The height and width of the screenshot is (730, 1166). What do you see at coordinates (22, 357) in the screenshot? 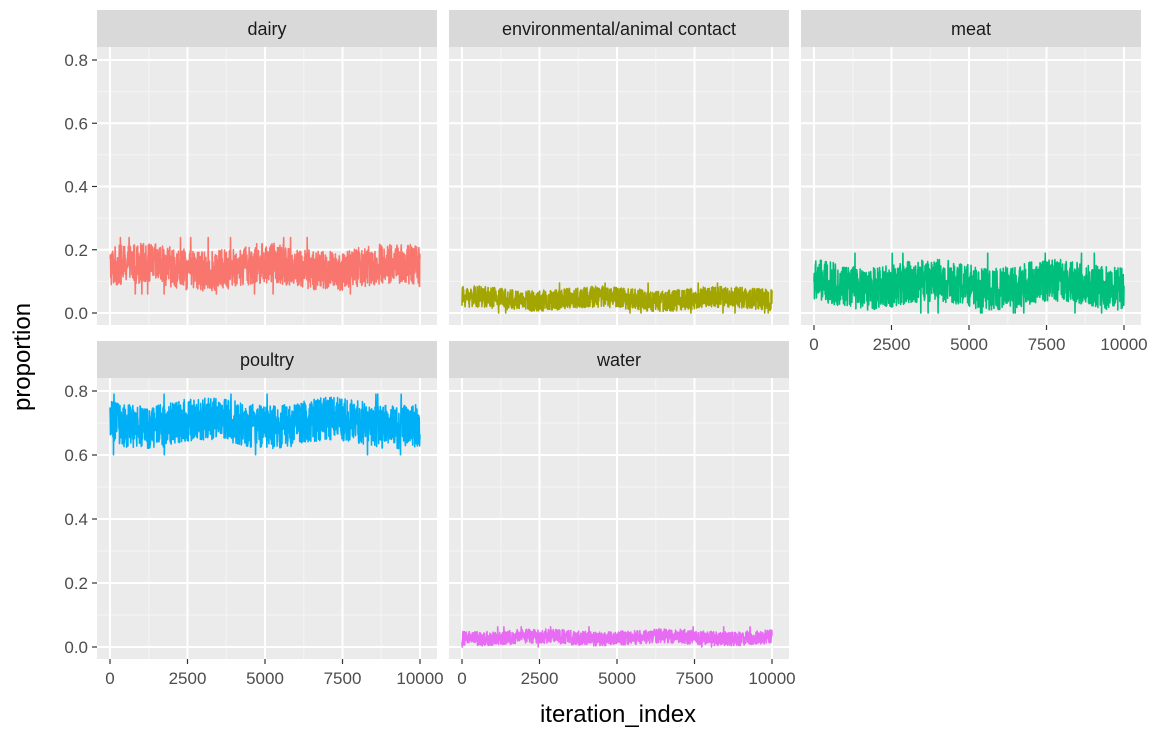
I see `y-axis-title: proportion` at bounding box center [22, 357].